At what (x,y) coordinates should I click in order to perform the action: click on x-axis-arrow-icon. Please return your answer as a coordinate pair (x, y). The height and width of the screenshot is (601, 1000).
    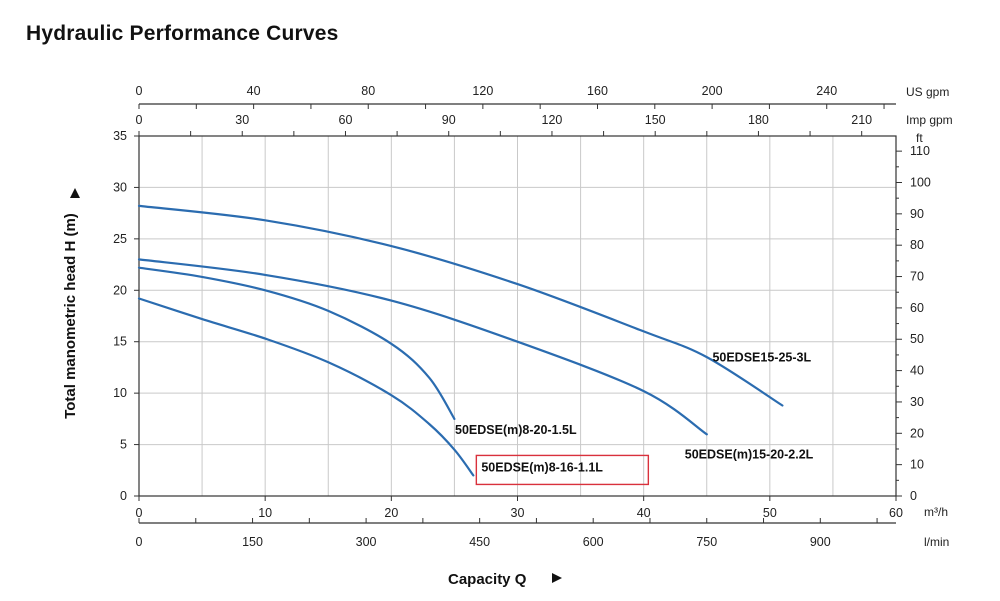
    Looking at the image, I should click on (557, 578).